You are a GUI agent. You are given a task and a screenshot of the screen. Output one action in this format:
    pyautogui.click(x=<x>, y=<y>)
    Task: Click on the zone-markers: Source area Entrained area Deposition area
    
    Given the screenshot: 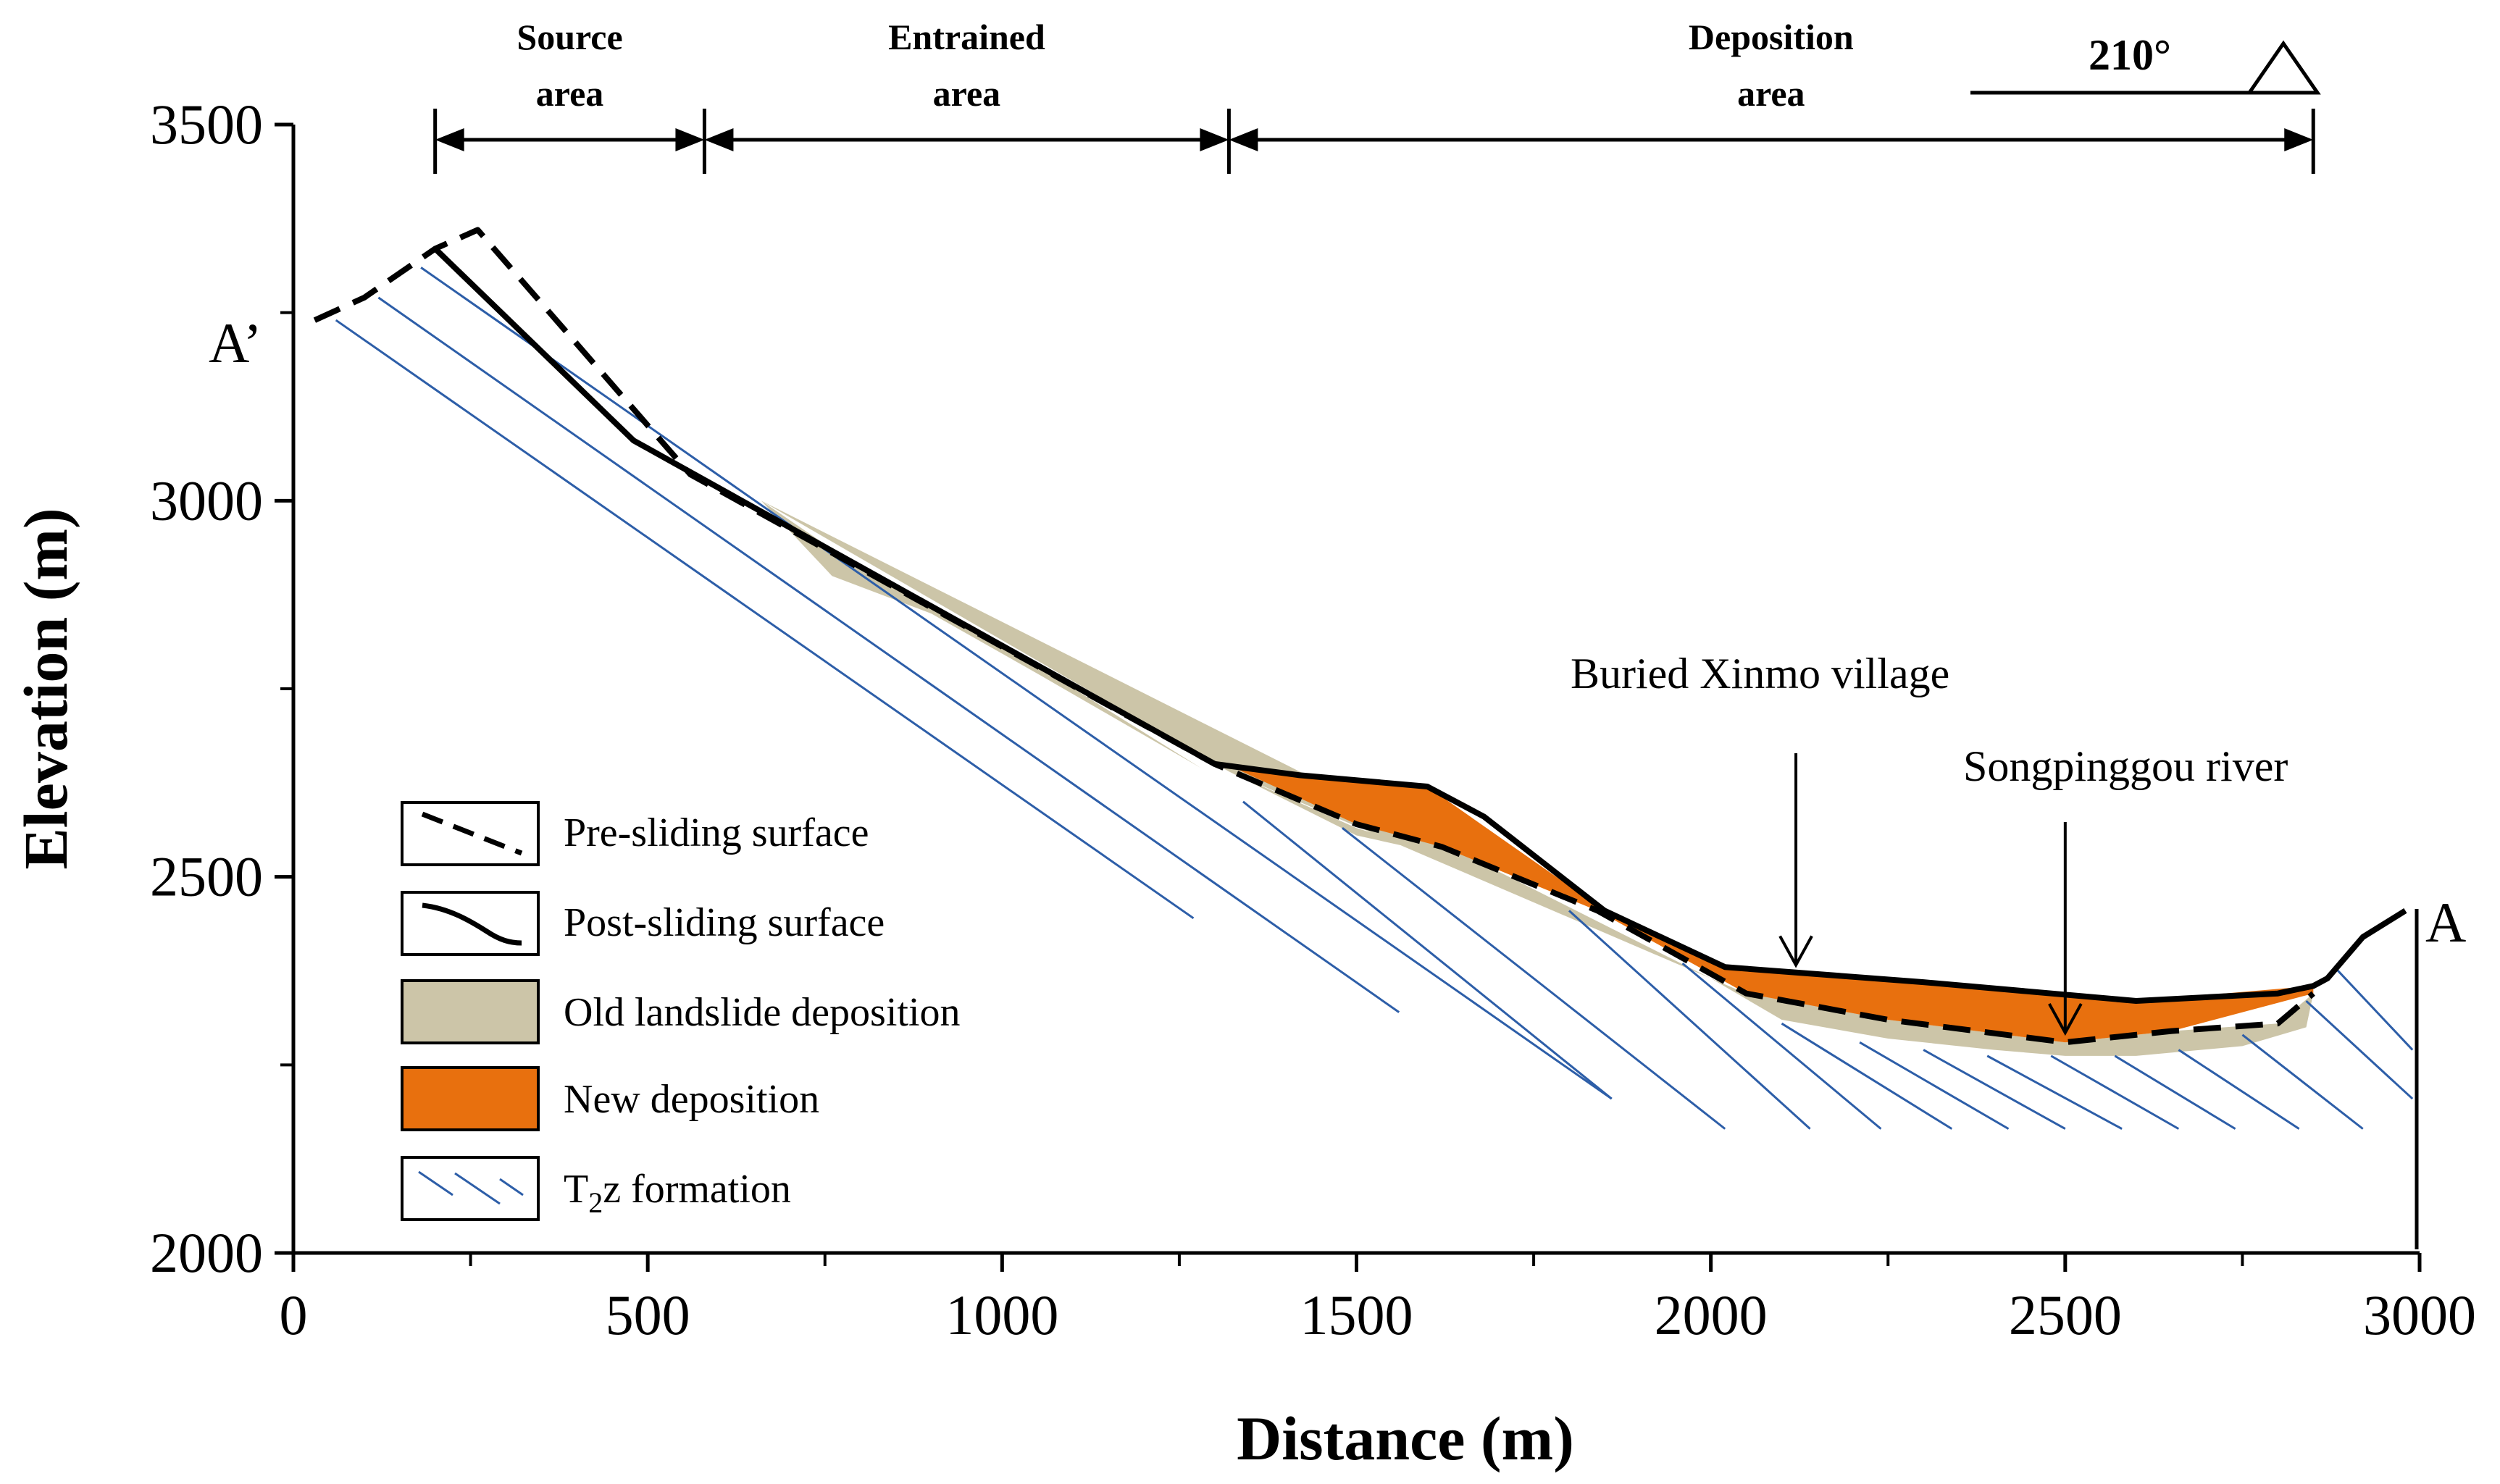 What is the action you would take?
    pyautogui.click(x=1374, y=95)
    